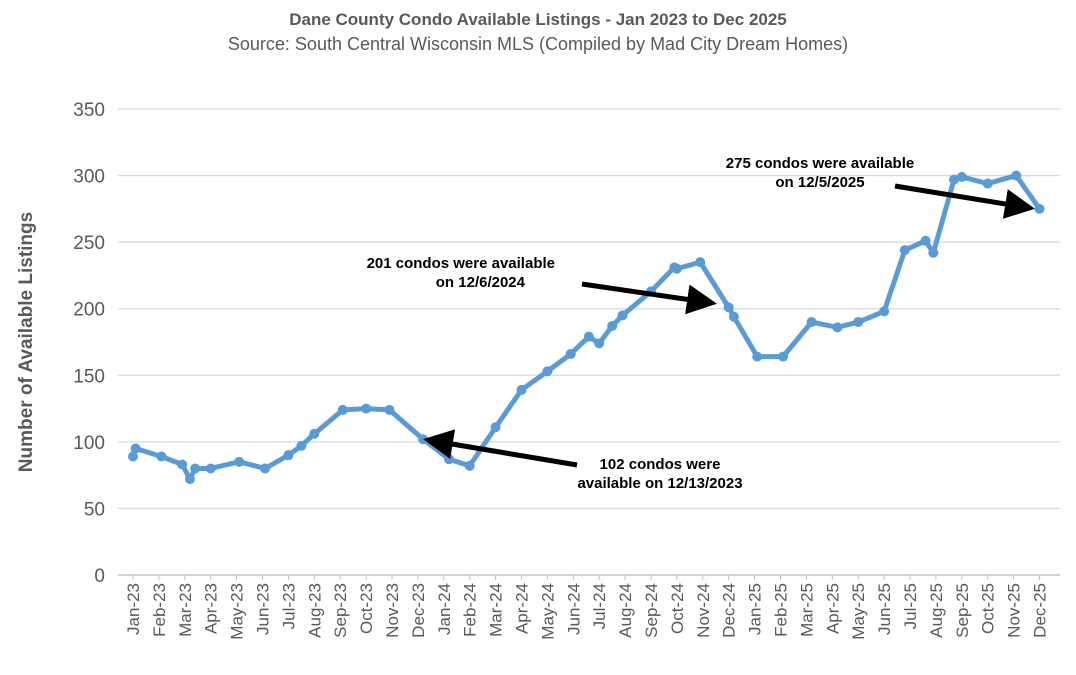 This screenshot has width=1076, height=675. What do you see at coordinates (237, 611) in the screenshot?
I see `x-tick-label: May-23` at bounding box center [237, 611].